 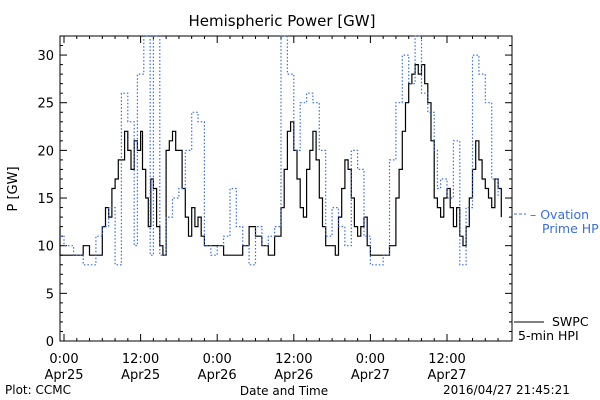 I want to click on y-tick-label: 15, so click(x=45, y=199).